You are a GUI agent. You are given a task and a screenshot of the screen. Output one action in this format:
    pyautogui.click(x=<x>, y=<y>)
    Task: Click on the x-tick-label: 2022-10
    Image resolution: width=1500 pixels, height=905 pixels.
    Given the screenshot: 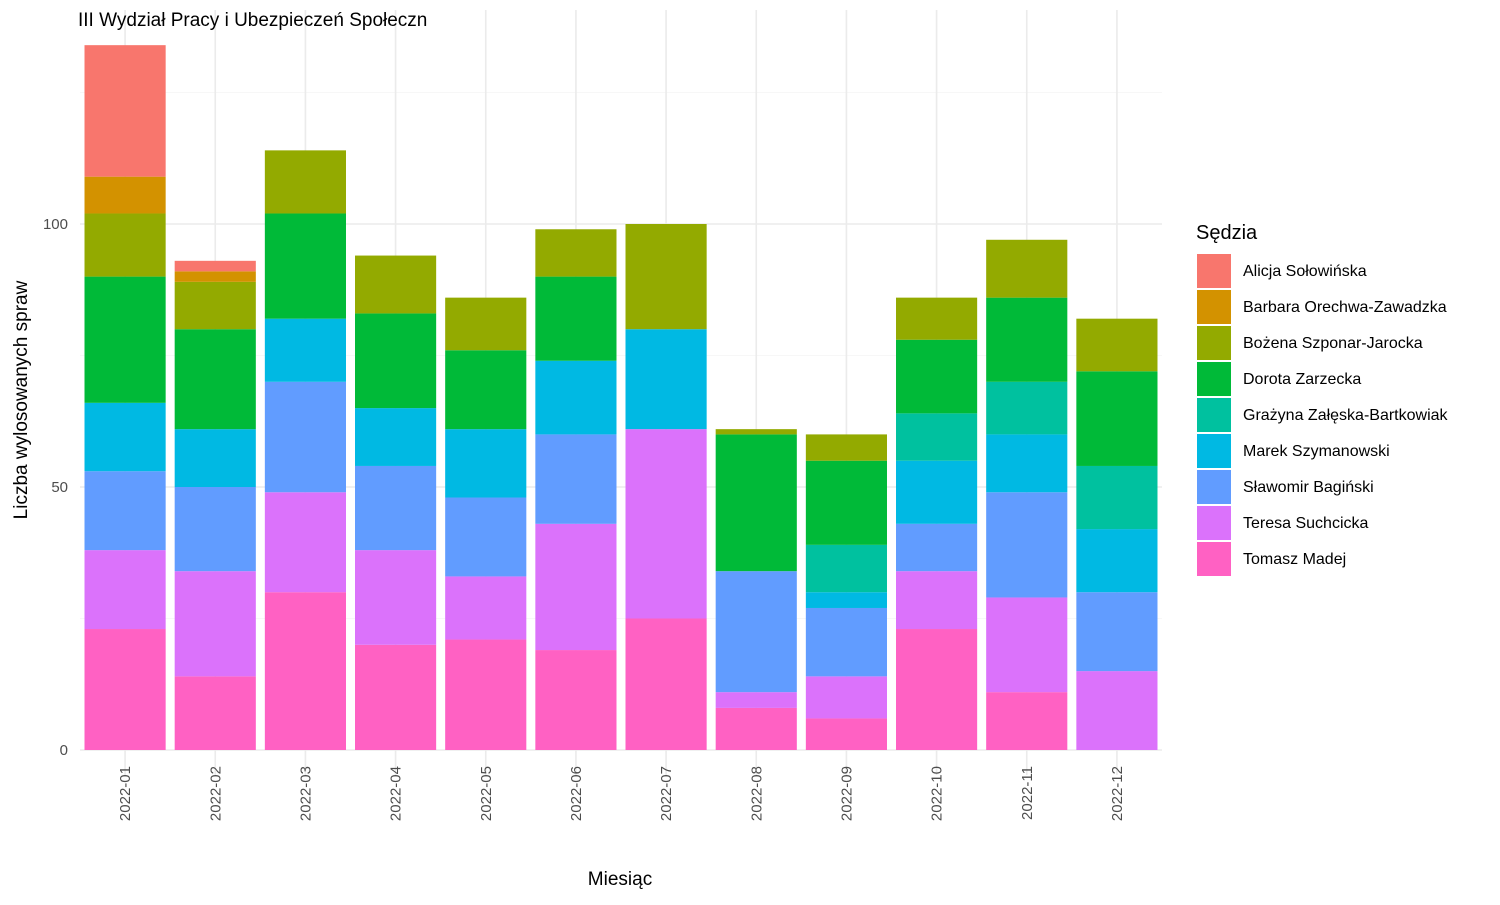 What is the action you would take?
    pyautogui.click(x=937, y=793)
    